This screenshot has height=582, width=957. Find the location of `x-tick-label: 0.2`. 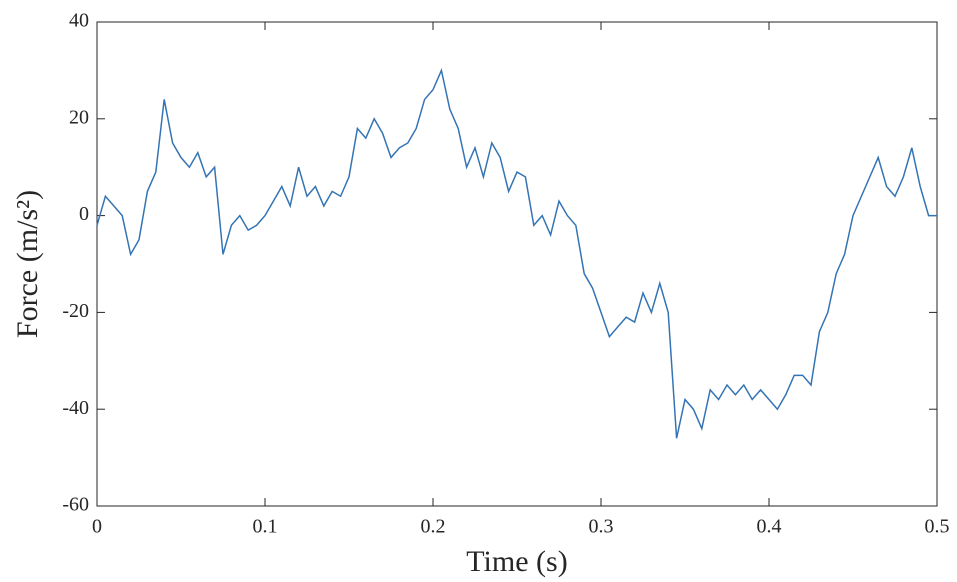

x-tick-label: 0.2 is located at coordinates (433, 527).